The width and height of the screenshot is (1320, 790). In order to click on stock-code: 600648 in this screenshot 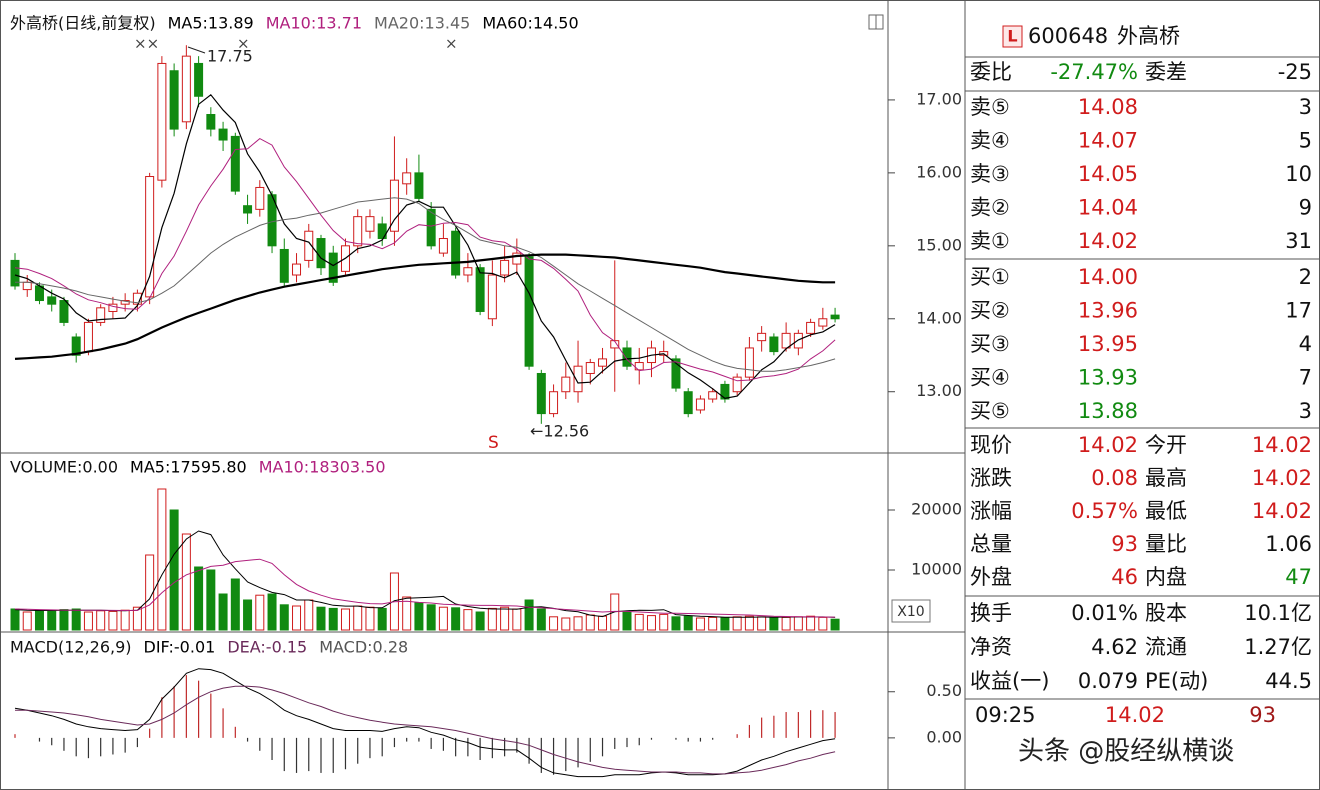, I will do `click(1068, 36)`.